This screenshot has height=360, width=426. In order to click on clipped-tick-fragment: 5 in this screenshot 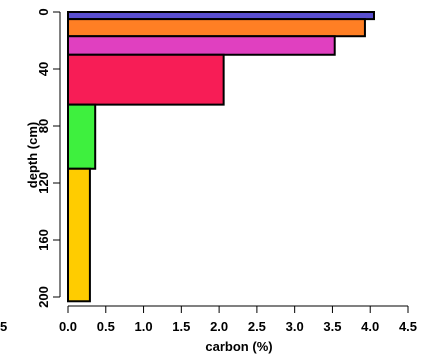, I will do `click(3, 326)`.